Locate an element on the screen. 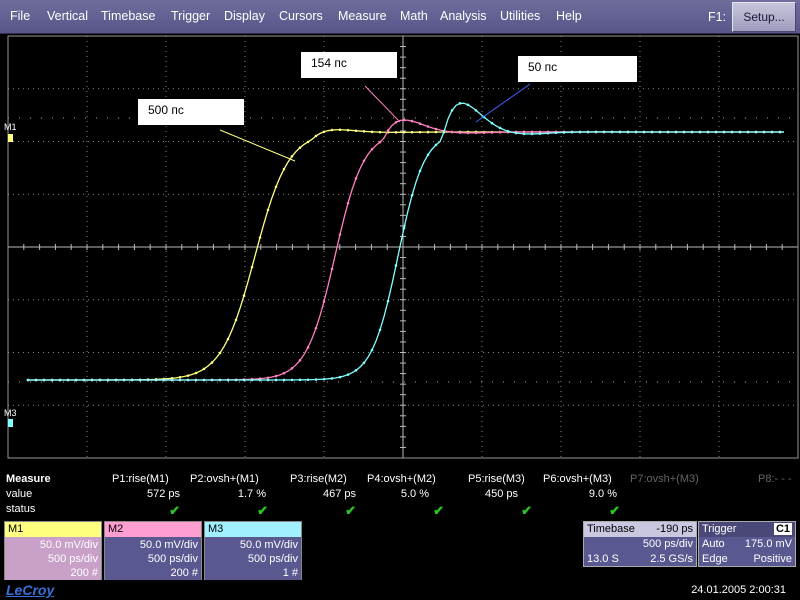 This screenshot has width=800, height=600. param-name-p4: P4:ovsh+(M2) is located at coordinates (401, 479).